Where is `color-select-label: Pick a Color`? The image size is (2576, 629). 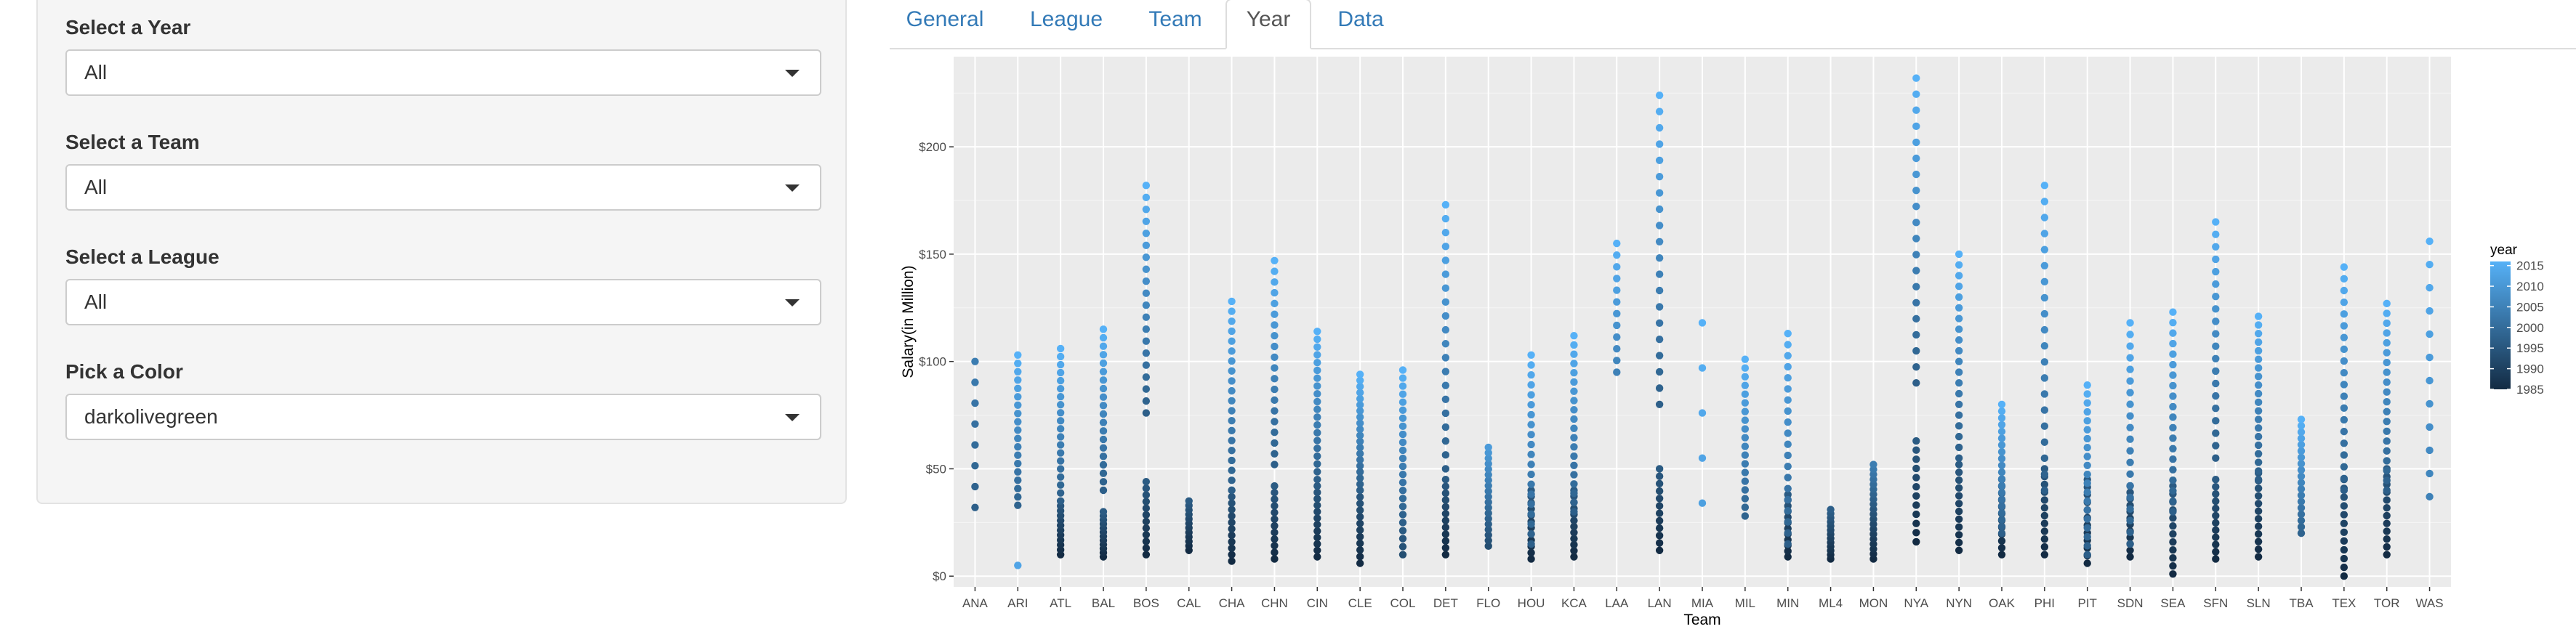 color-select-label: Pick a Color is located at coordinates (124, 371).